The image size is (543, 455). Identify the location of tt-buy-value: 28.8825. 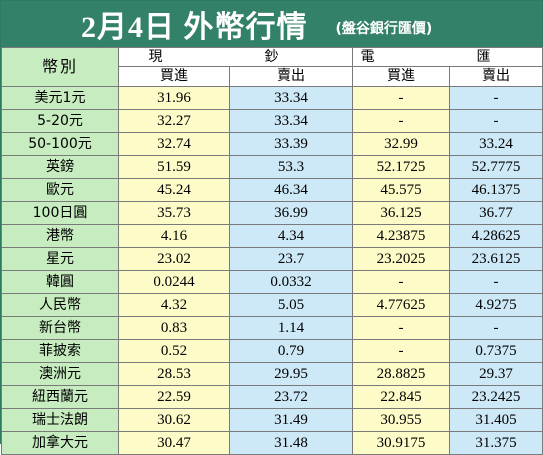
(401, 374).